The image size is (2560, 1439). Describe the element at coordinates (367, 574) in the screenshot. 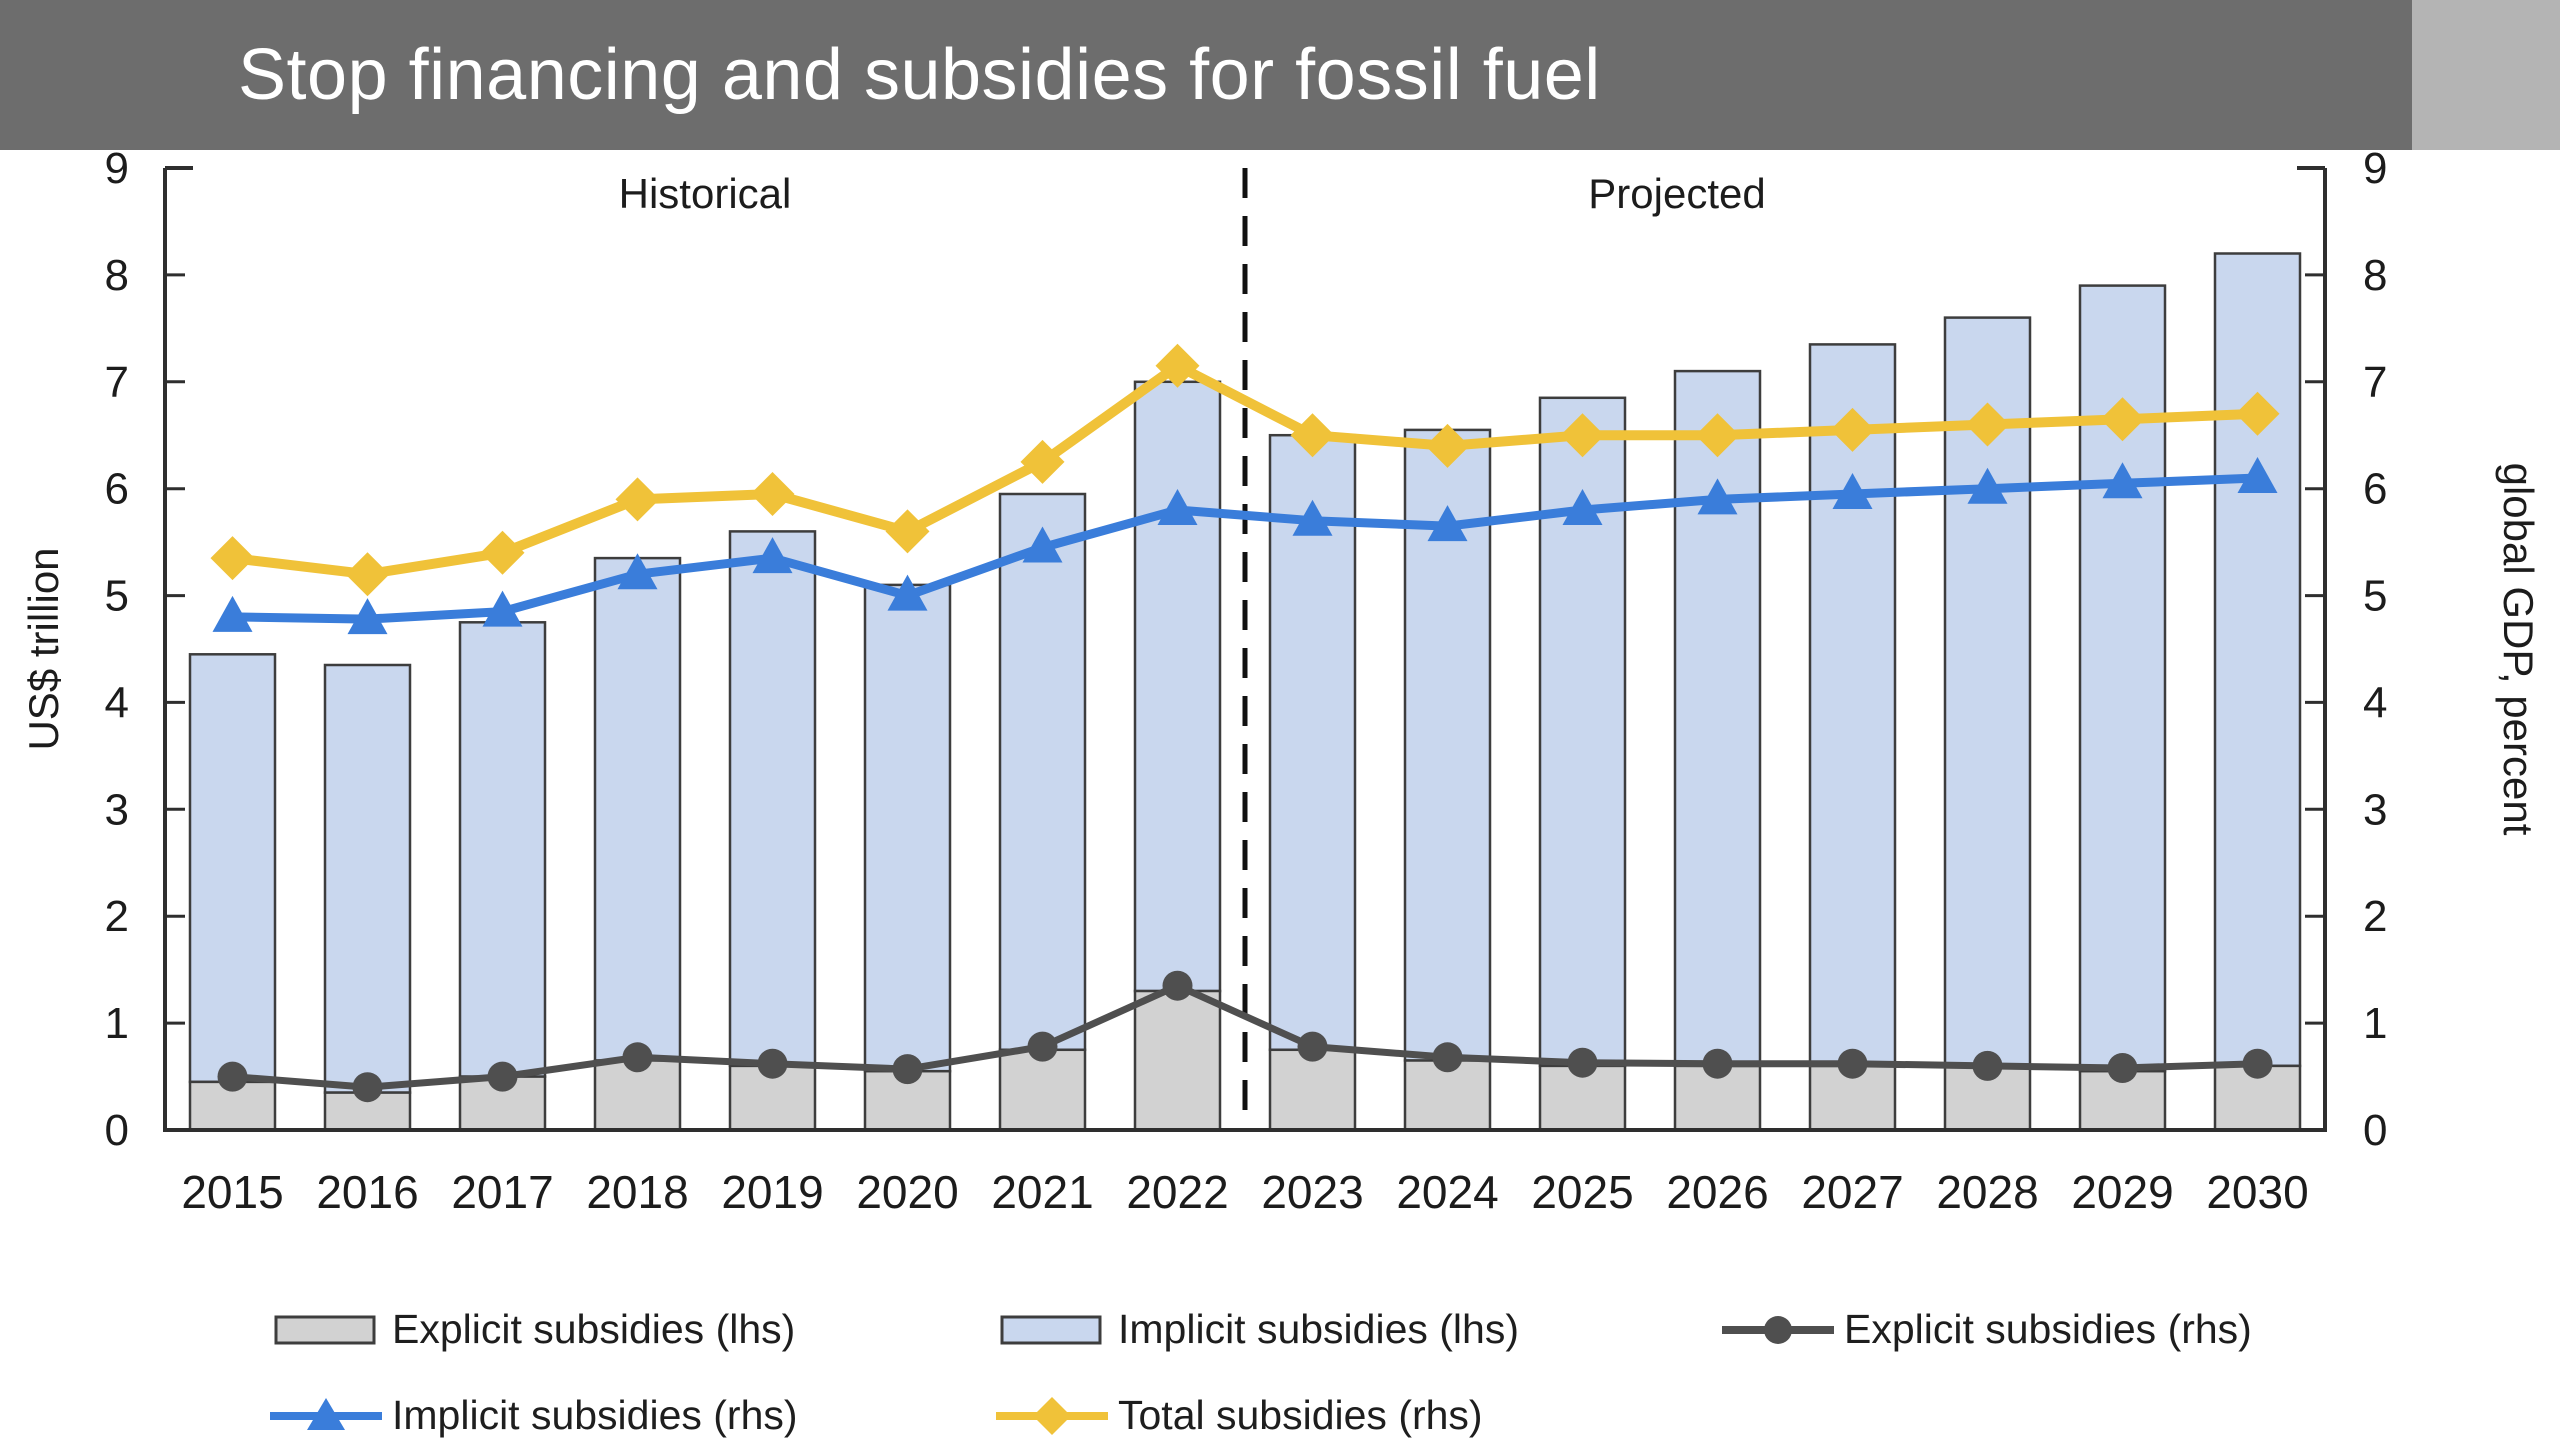

I see `marker-total-subsidies-rhs-2016` at that location.